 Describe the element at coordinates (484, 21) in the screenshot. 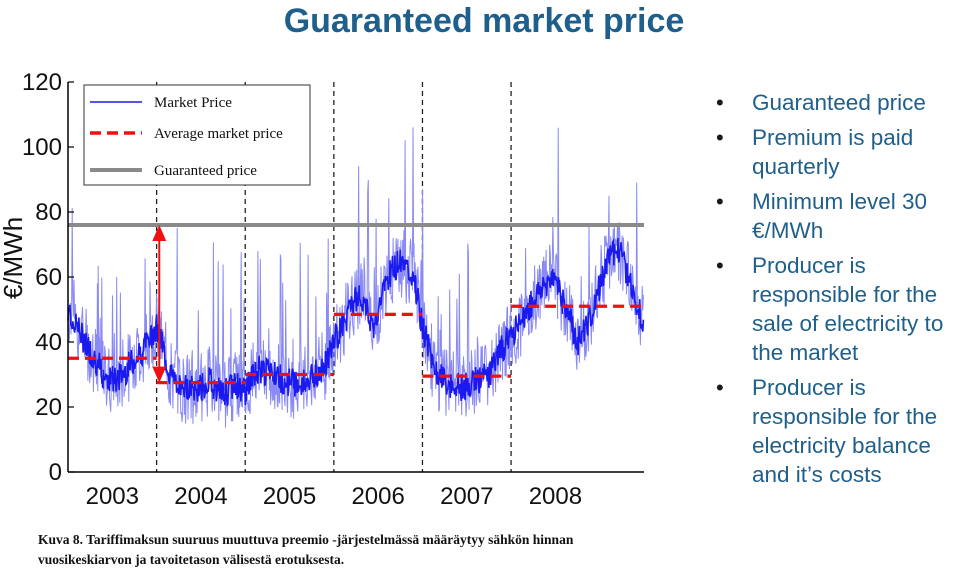

I see `slide-title-text: Guaranteed market price` at that location.